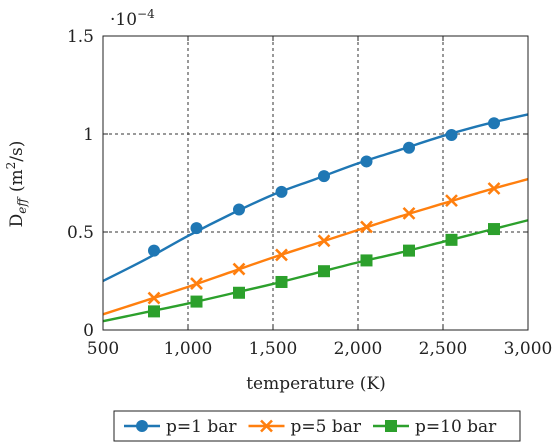 The height and width of the screenshot is (443, 555). I want to click on y-tick-label: 0.5, so click(80, 233).